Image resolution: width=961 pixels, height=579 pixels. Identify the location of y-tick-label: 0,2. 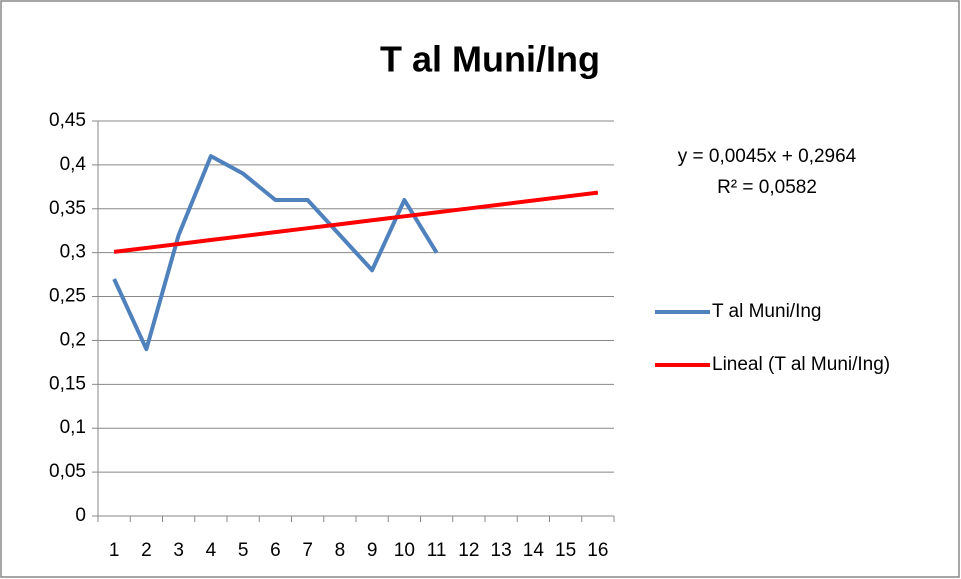
(73, 339).